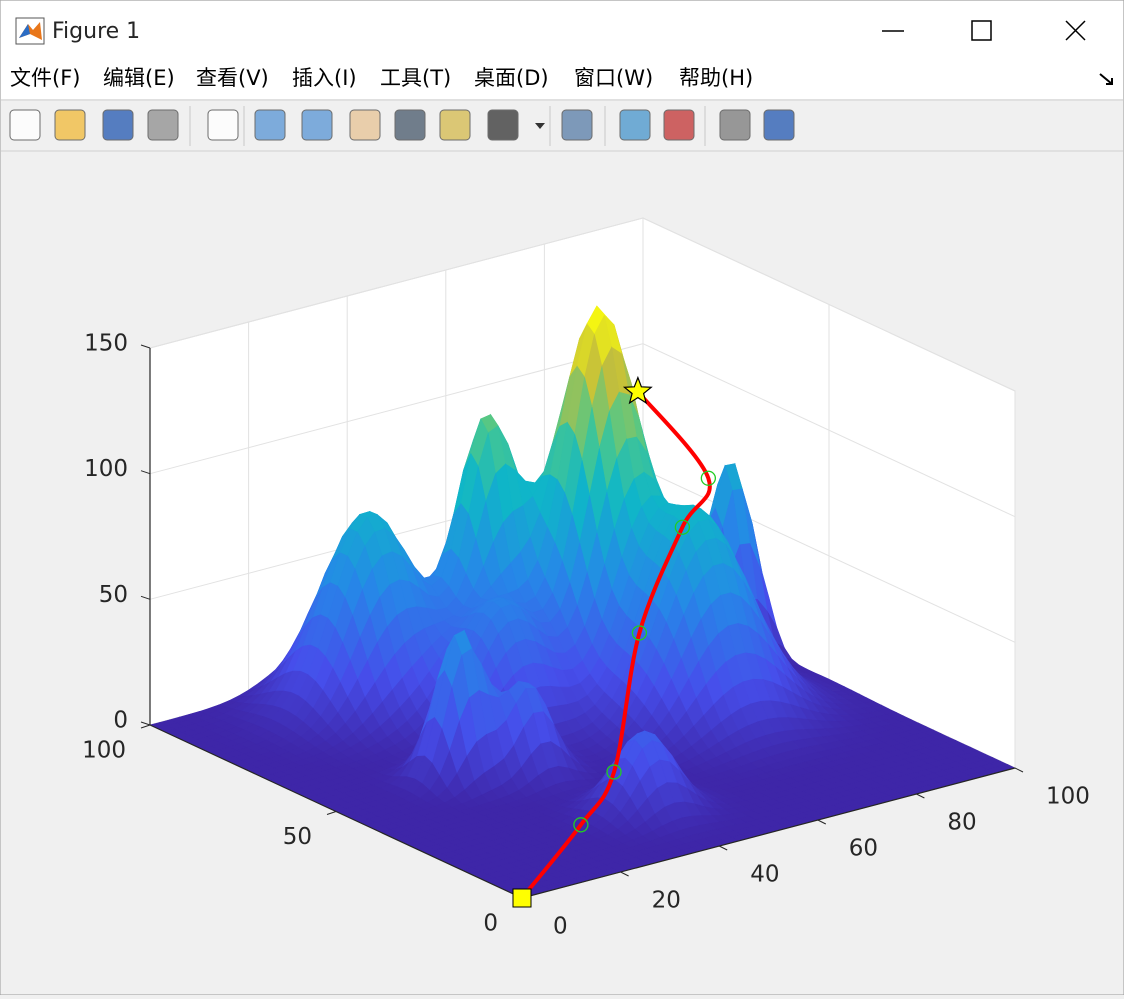  I want to click on menu-item: 桌面(D), so click(511, 78).